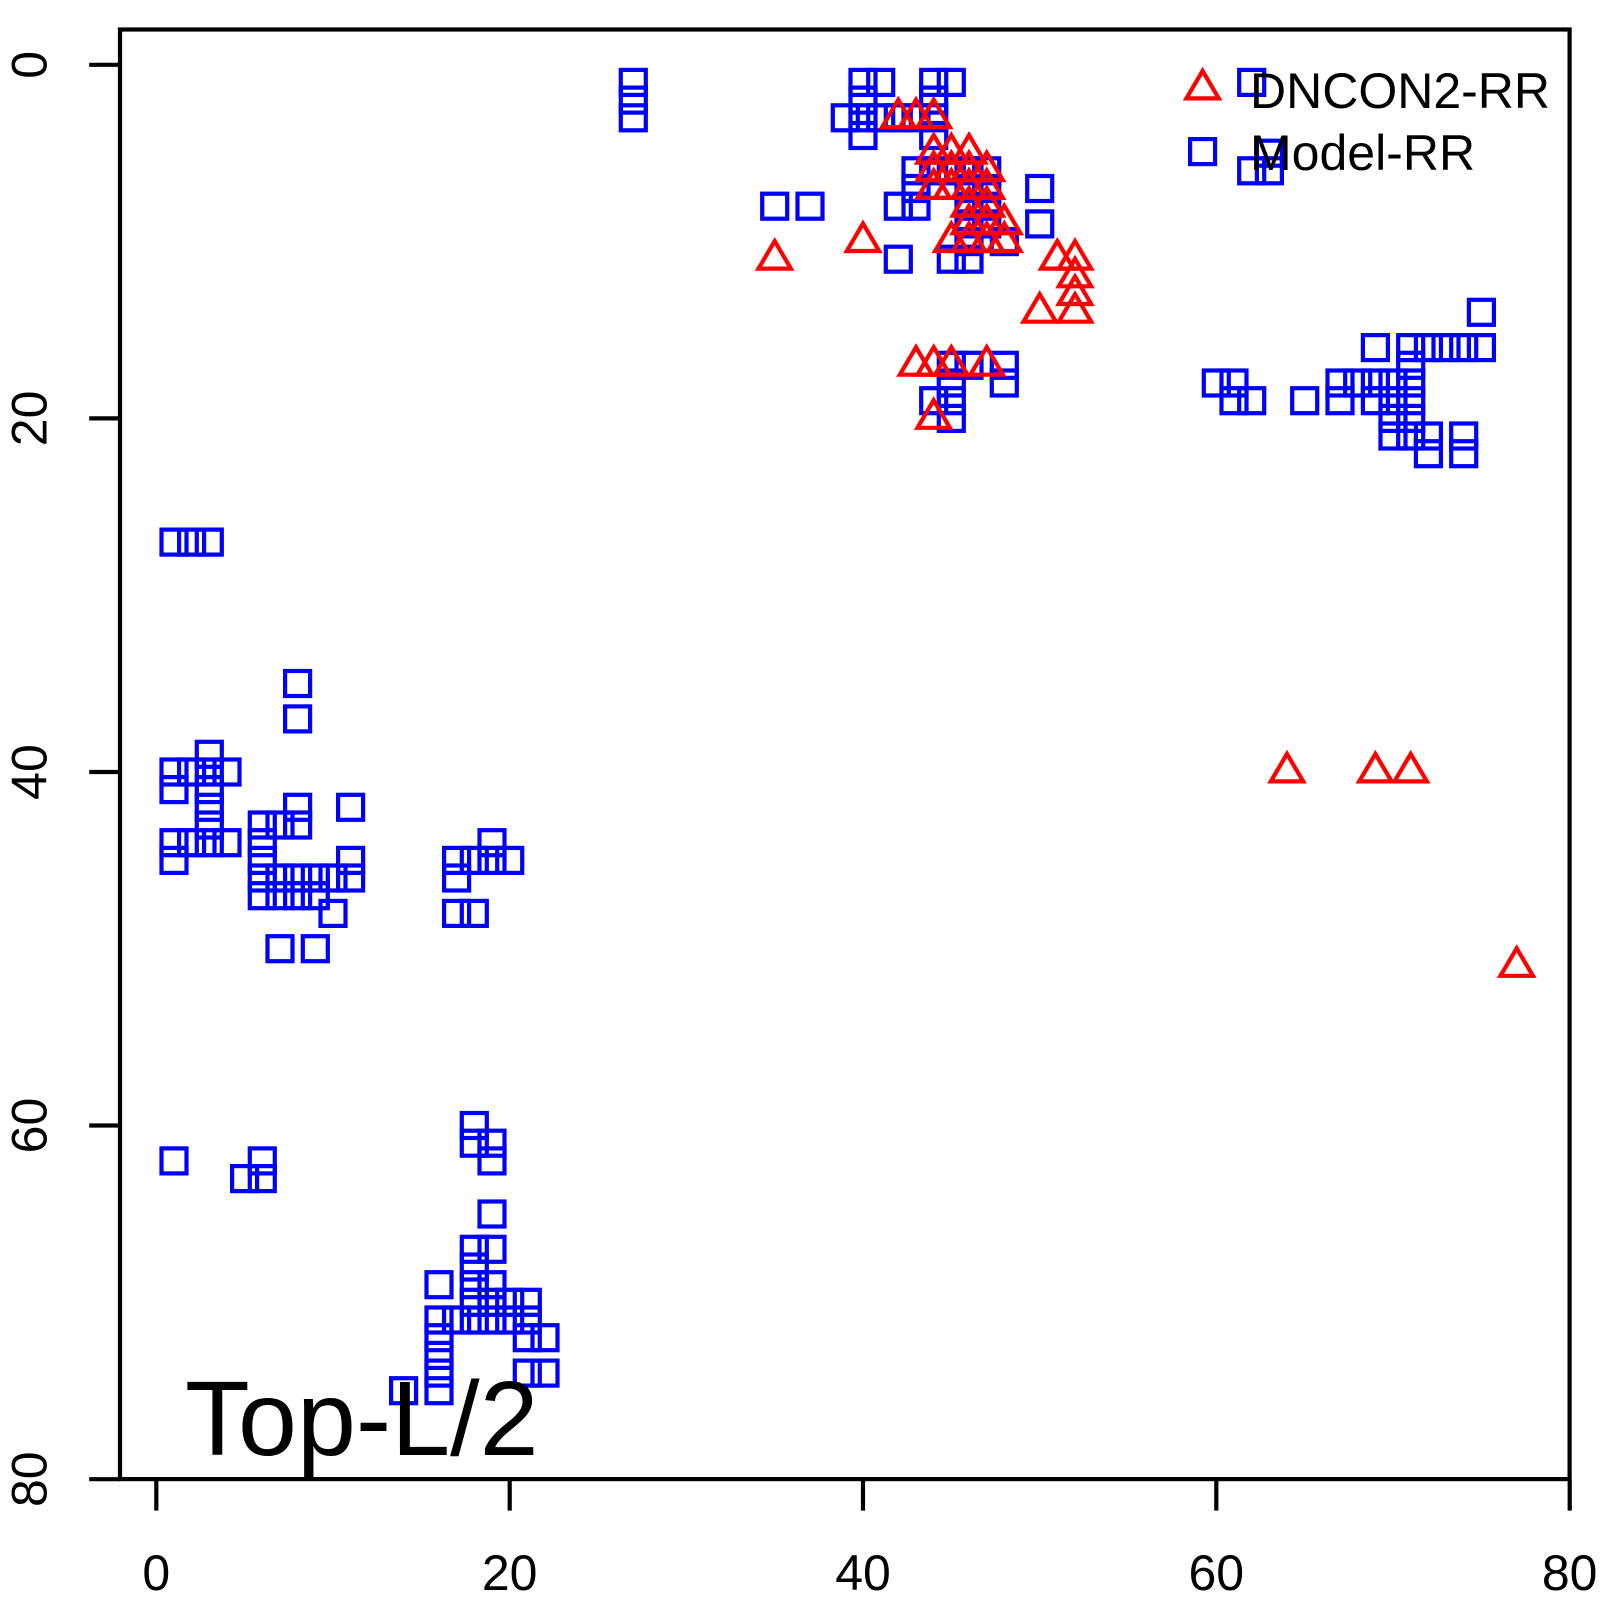 Image resolution: width=1600 pixels, height=1600 pixels. Describe the element at coordinates (1400, 91) in the screenshot. I see `svg-text: DNCON2-RR` at that location.